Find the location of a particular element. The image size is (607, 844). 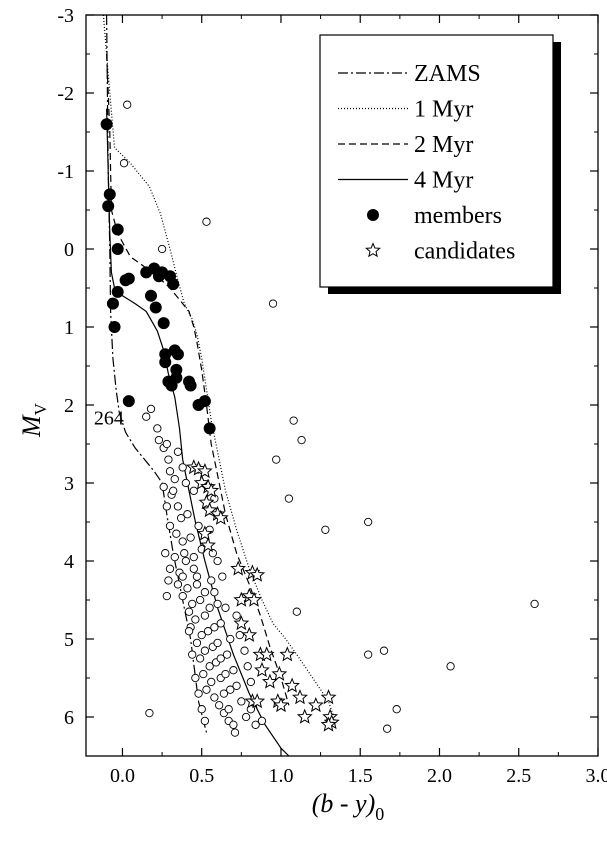

annotation-label: 264 is located at coordinates (109, 419).